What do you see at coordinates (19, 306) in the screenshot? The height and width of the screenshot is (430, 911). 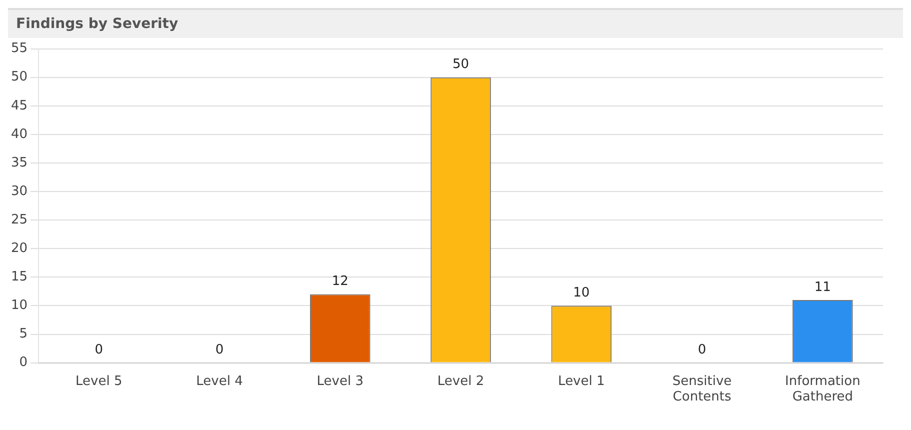 I see `y-tick-label: 10` at bounding box center [19, 306].